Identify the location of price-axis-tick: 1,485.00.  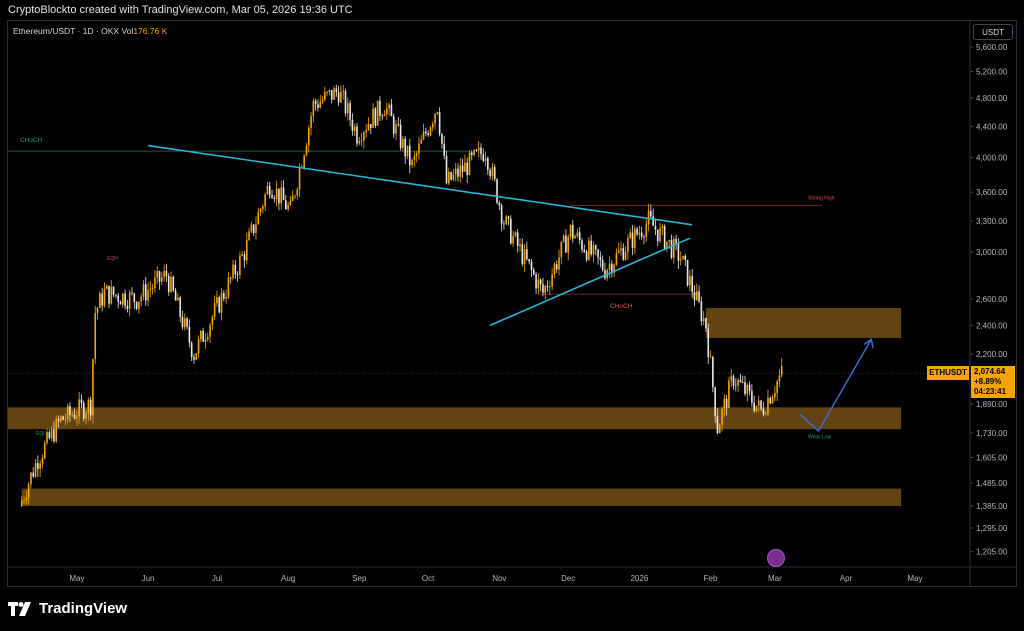
(992, 483).